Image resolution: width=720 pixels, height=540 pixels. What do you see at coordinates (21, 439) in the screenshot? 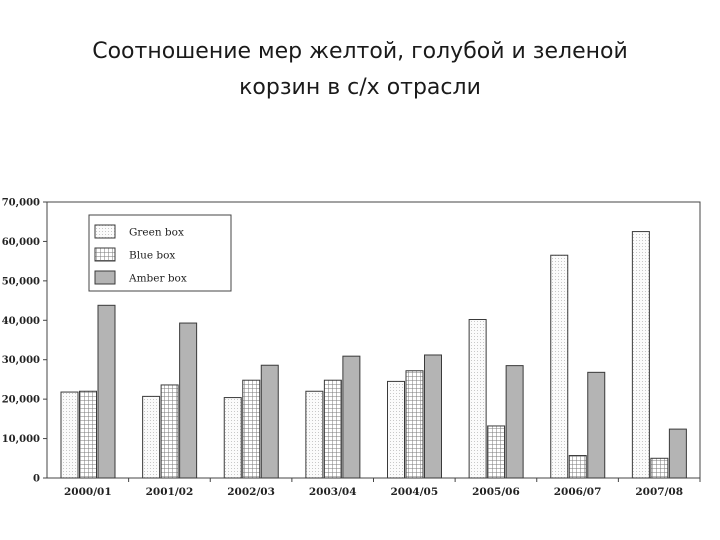
I see `y-tick-label: 10,000` at bounding box center [21, 439].